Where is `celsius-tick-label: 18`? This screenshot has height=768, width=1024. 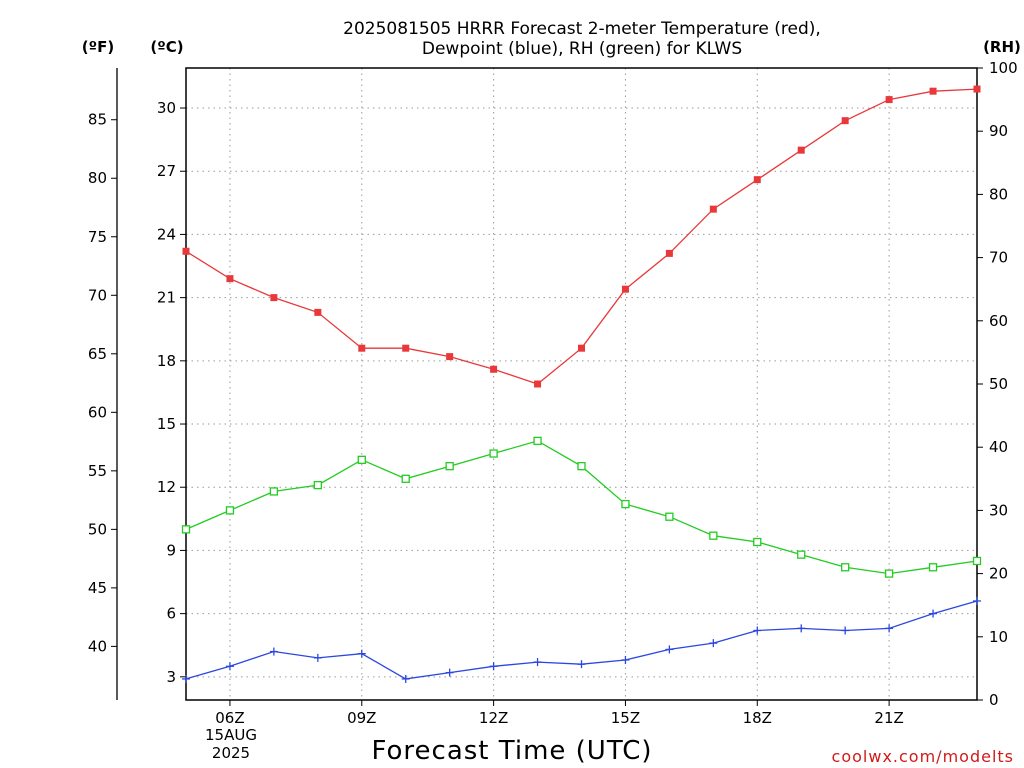
celsius-tick-label: 18 is located at coordinates (166, 361).